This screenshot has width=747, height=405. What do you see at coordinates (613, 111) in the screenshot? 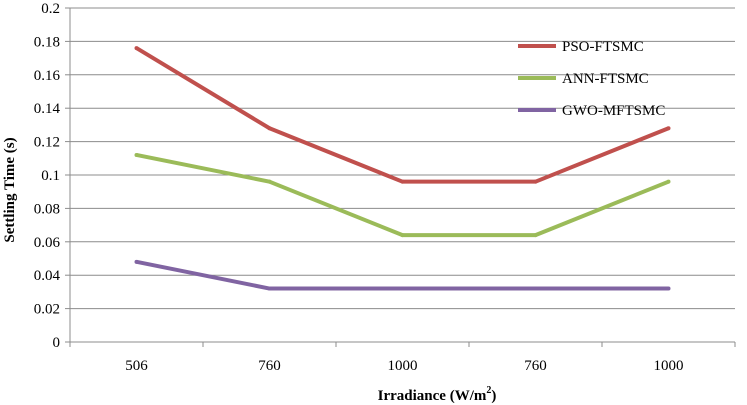
I see `legend-label-gwo-mftsmc: GWO-MFTSMC` at bounding box center [613, 111].